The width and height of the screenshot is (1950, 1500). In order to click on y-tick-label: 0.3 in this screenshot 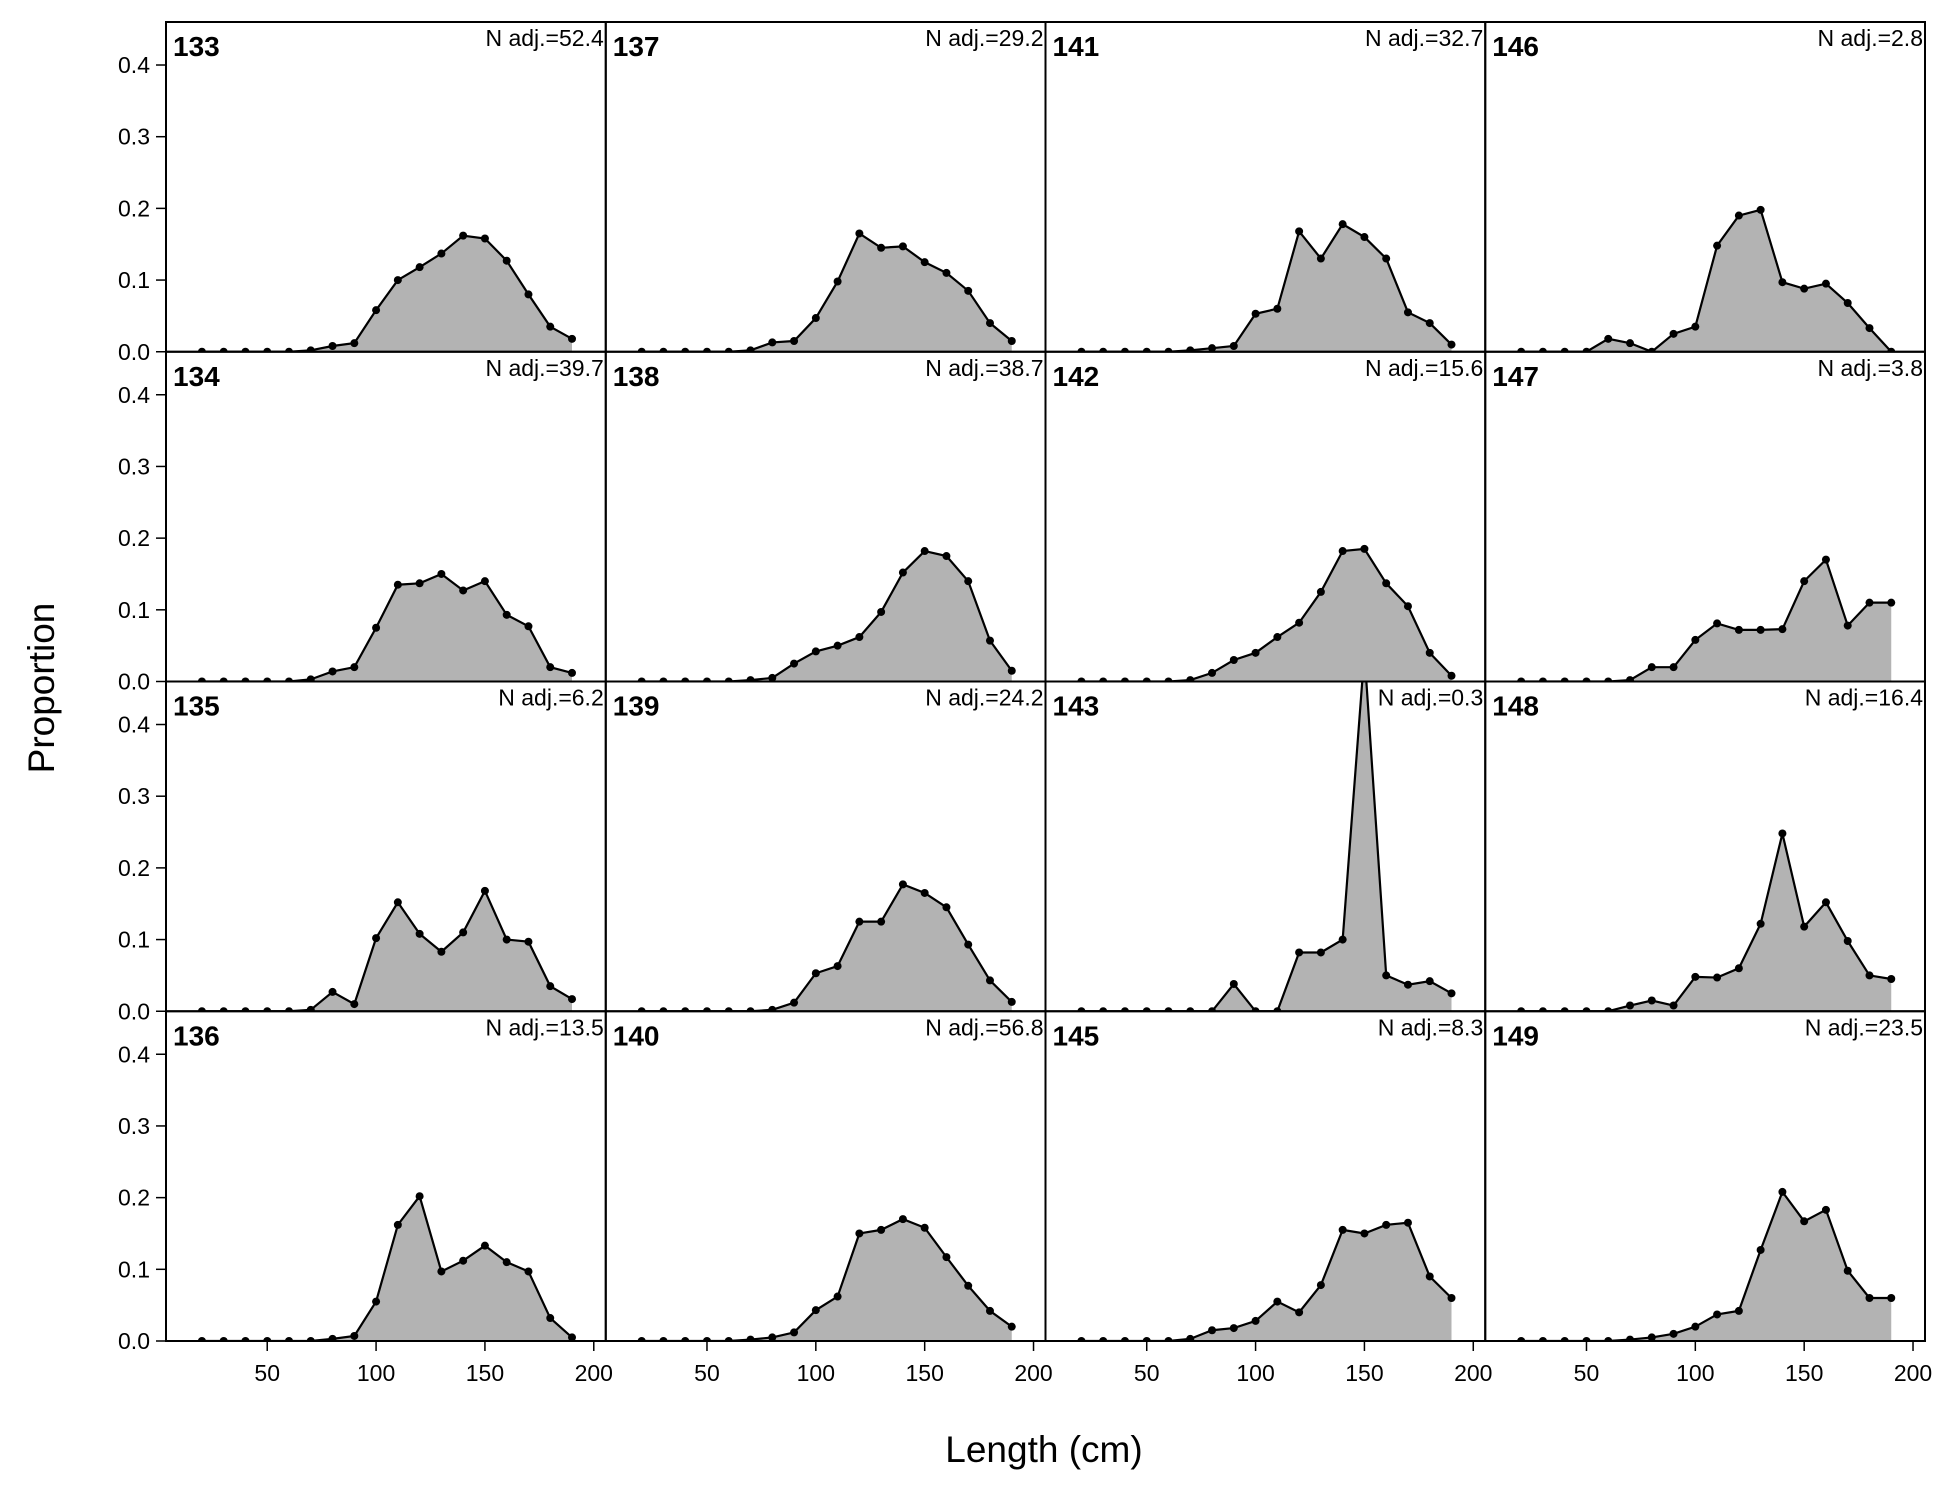, I will do `click(134, 466)`.